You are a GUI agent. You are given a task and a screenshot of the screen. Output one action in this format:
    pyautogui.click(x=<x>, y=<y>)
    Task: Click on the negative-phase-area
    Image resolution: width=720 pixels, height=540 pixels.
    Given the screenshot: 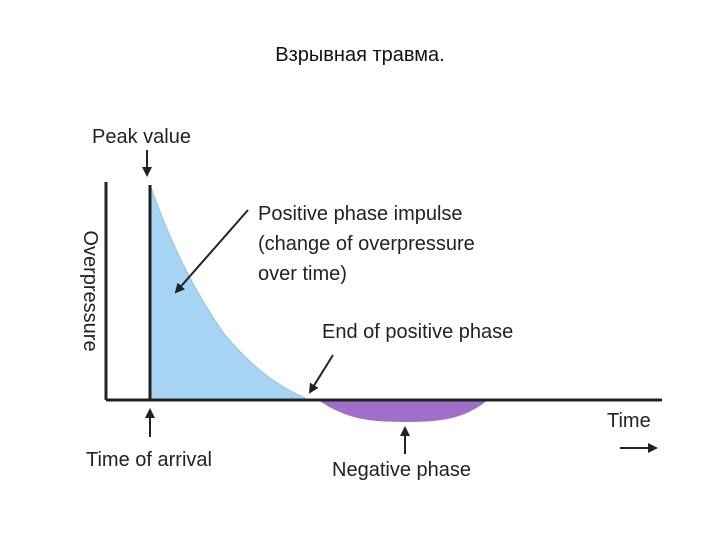 What is the action you would take?
    pyautogui.click(x=403, y=411)
    